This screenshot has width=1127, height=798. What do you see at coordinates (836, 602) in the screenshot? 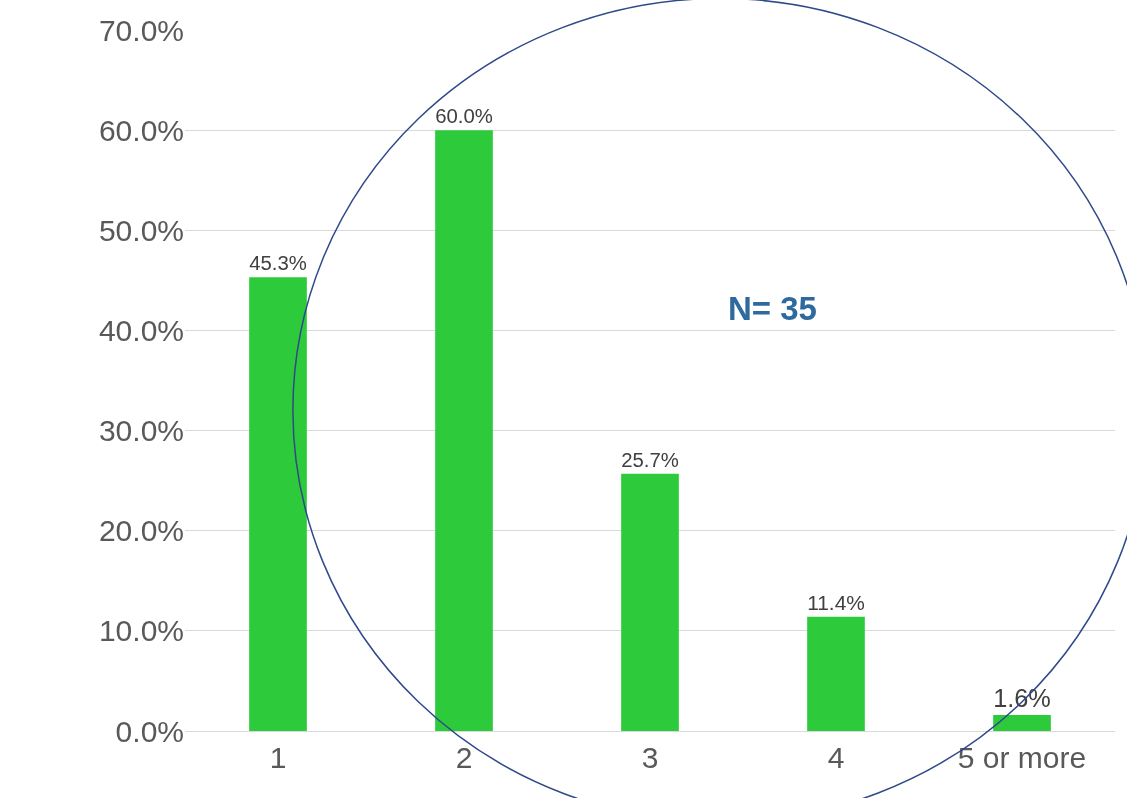
I see `data-label: 11.4%` at bounding box center [836, 602].